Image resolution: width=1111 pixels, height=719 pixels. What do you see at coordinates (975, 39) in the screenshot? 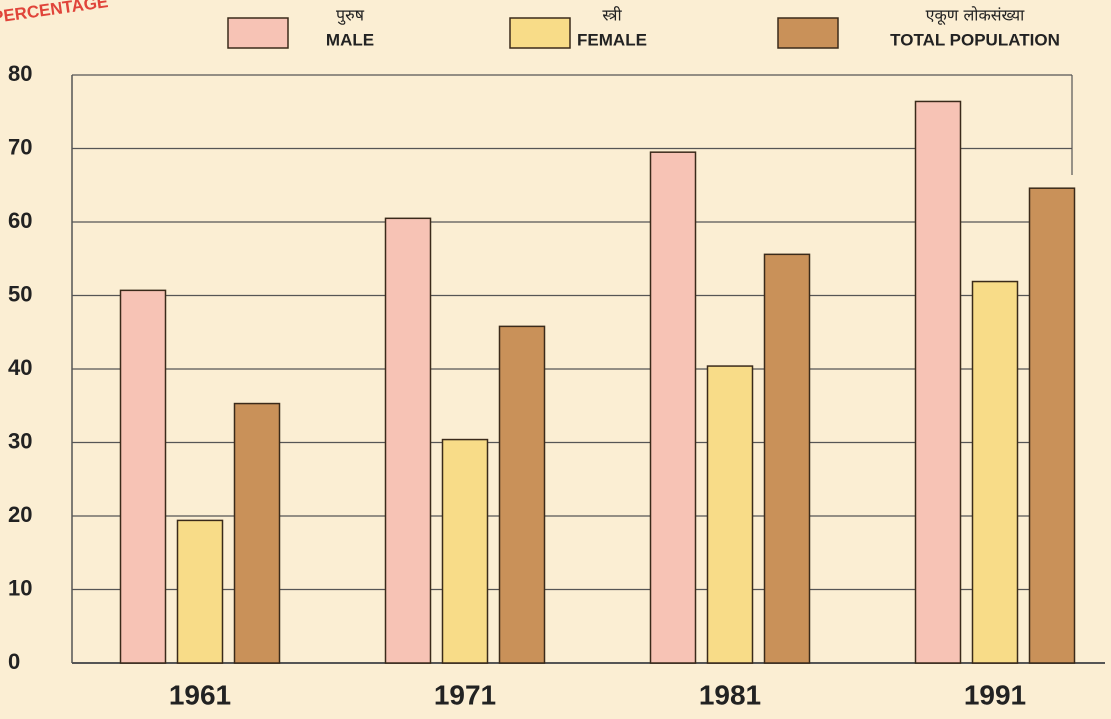
I see `legend-label: TOTAL POPULATION` at bounding box center [975, 39].